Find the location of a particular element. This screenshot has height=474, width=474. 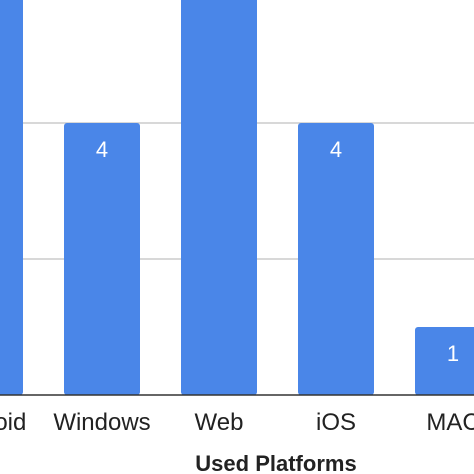

bar-web is located at coordinates (219, 197).